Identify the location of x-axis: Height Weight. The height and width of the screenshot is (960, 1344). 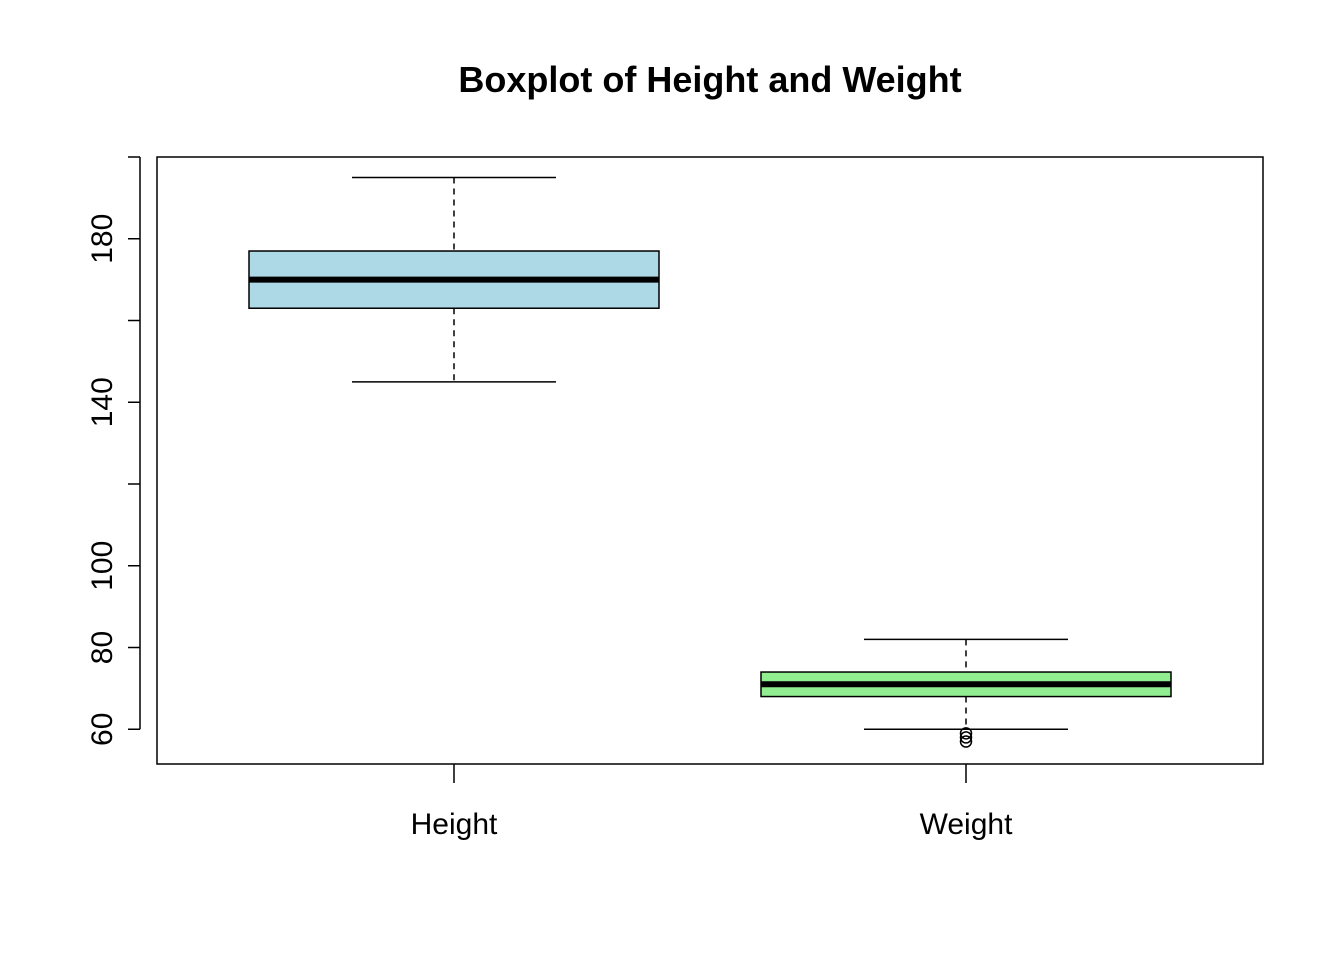
(712, 802).